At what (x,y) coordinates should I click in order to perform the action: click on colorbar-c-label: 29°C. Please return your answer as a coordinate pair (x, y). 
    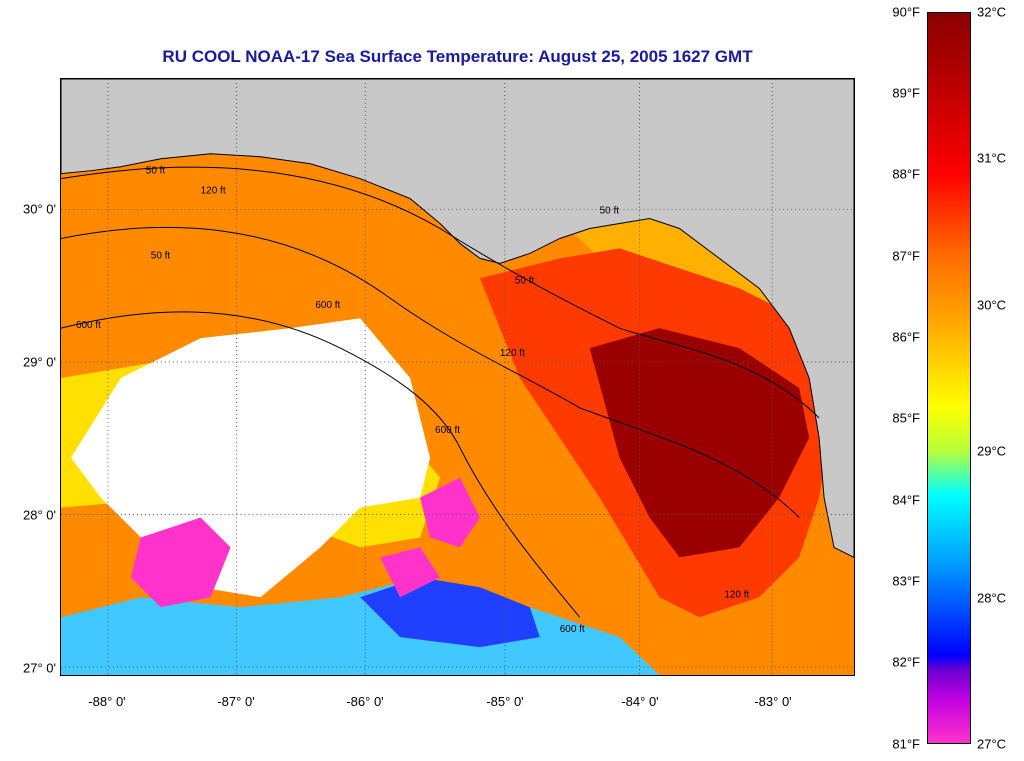
    Looking at the image, I should click on (992, 451).